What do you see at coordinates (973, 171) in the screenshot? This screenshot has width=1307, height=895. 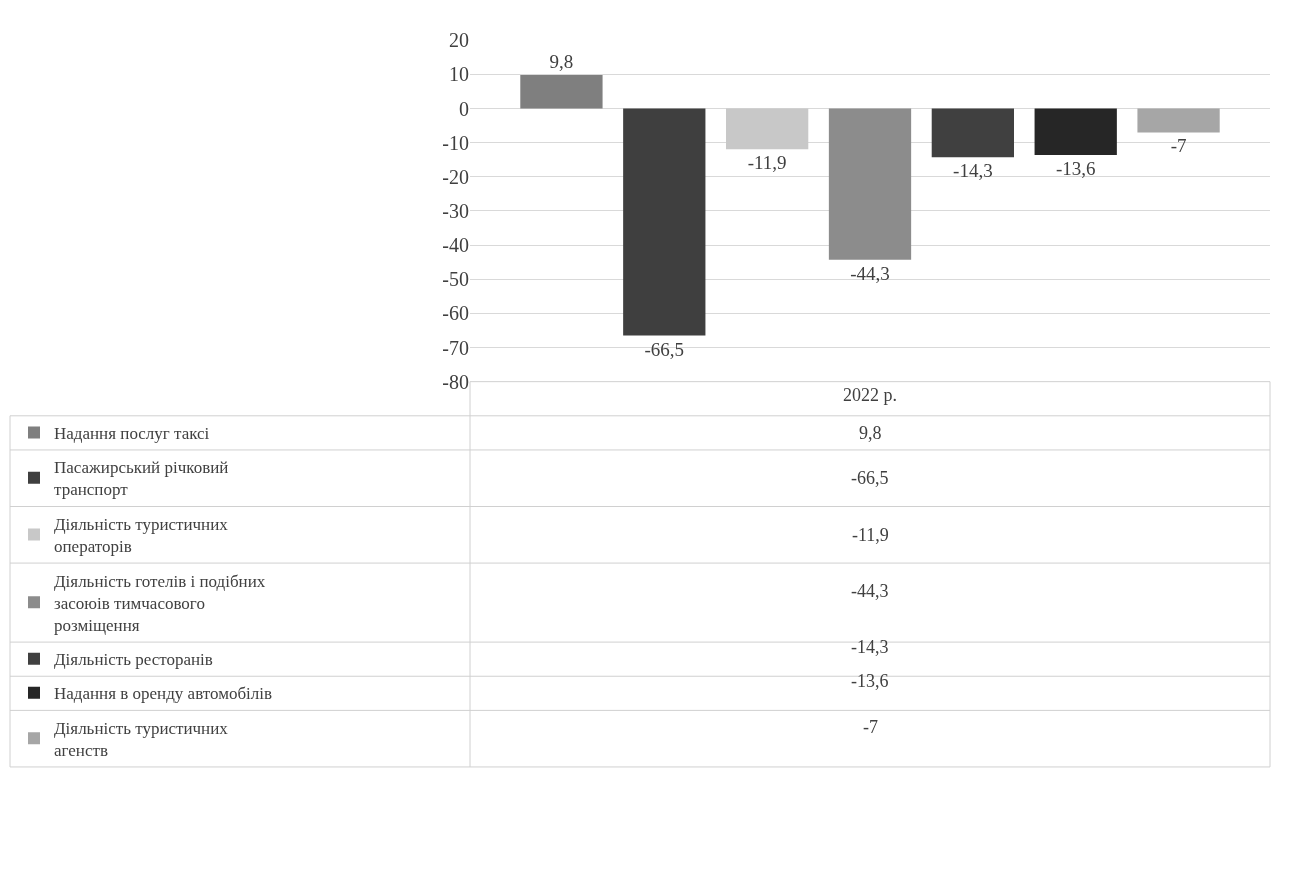 I see `data-label: -14,3` at bounding box center [973, 171].